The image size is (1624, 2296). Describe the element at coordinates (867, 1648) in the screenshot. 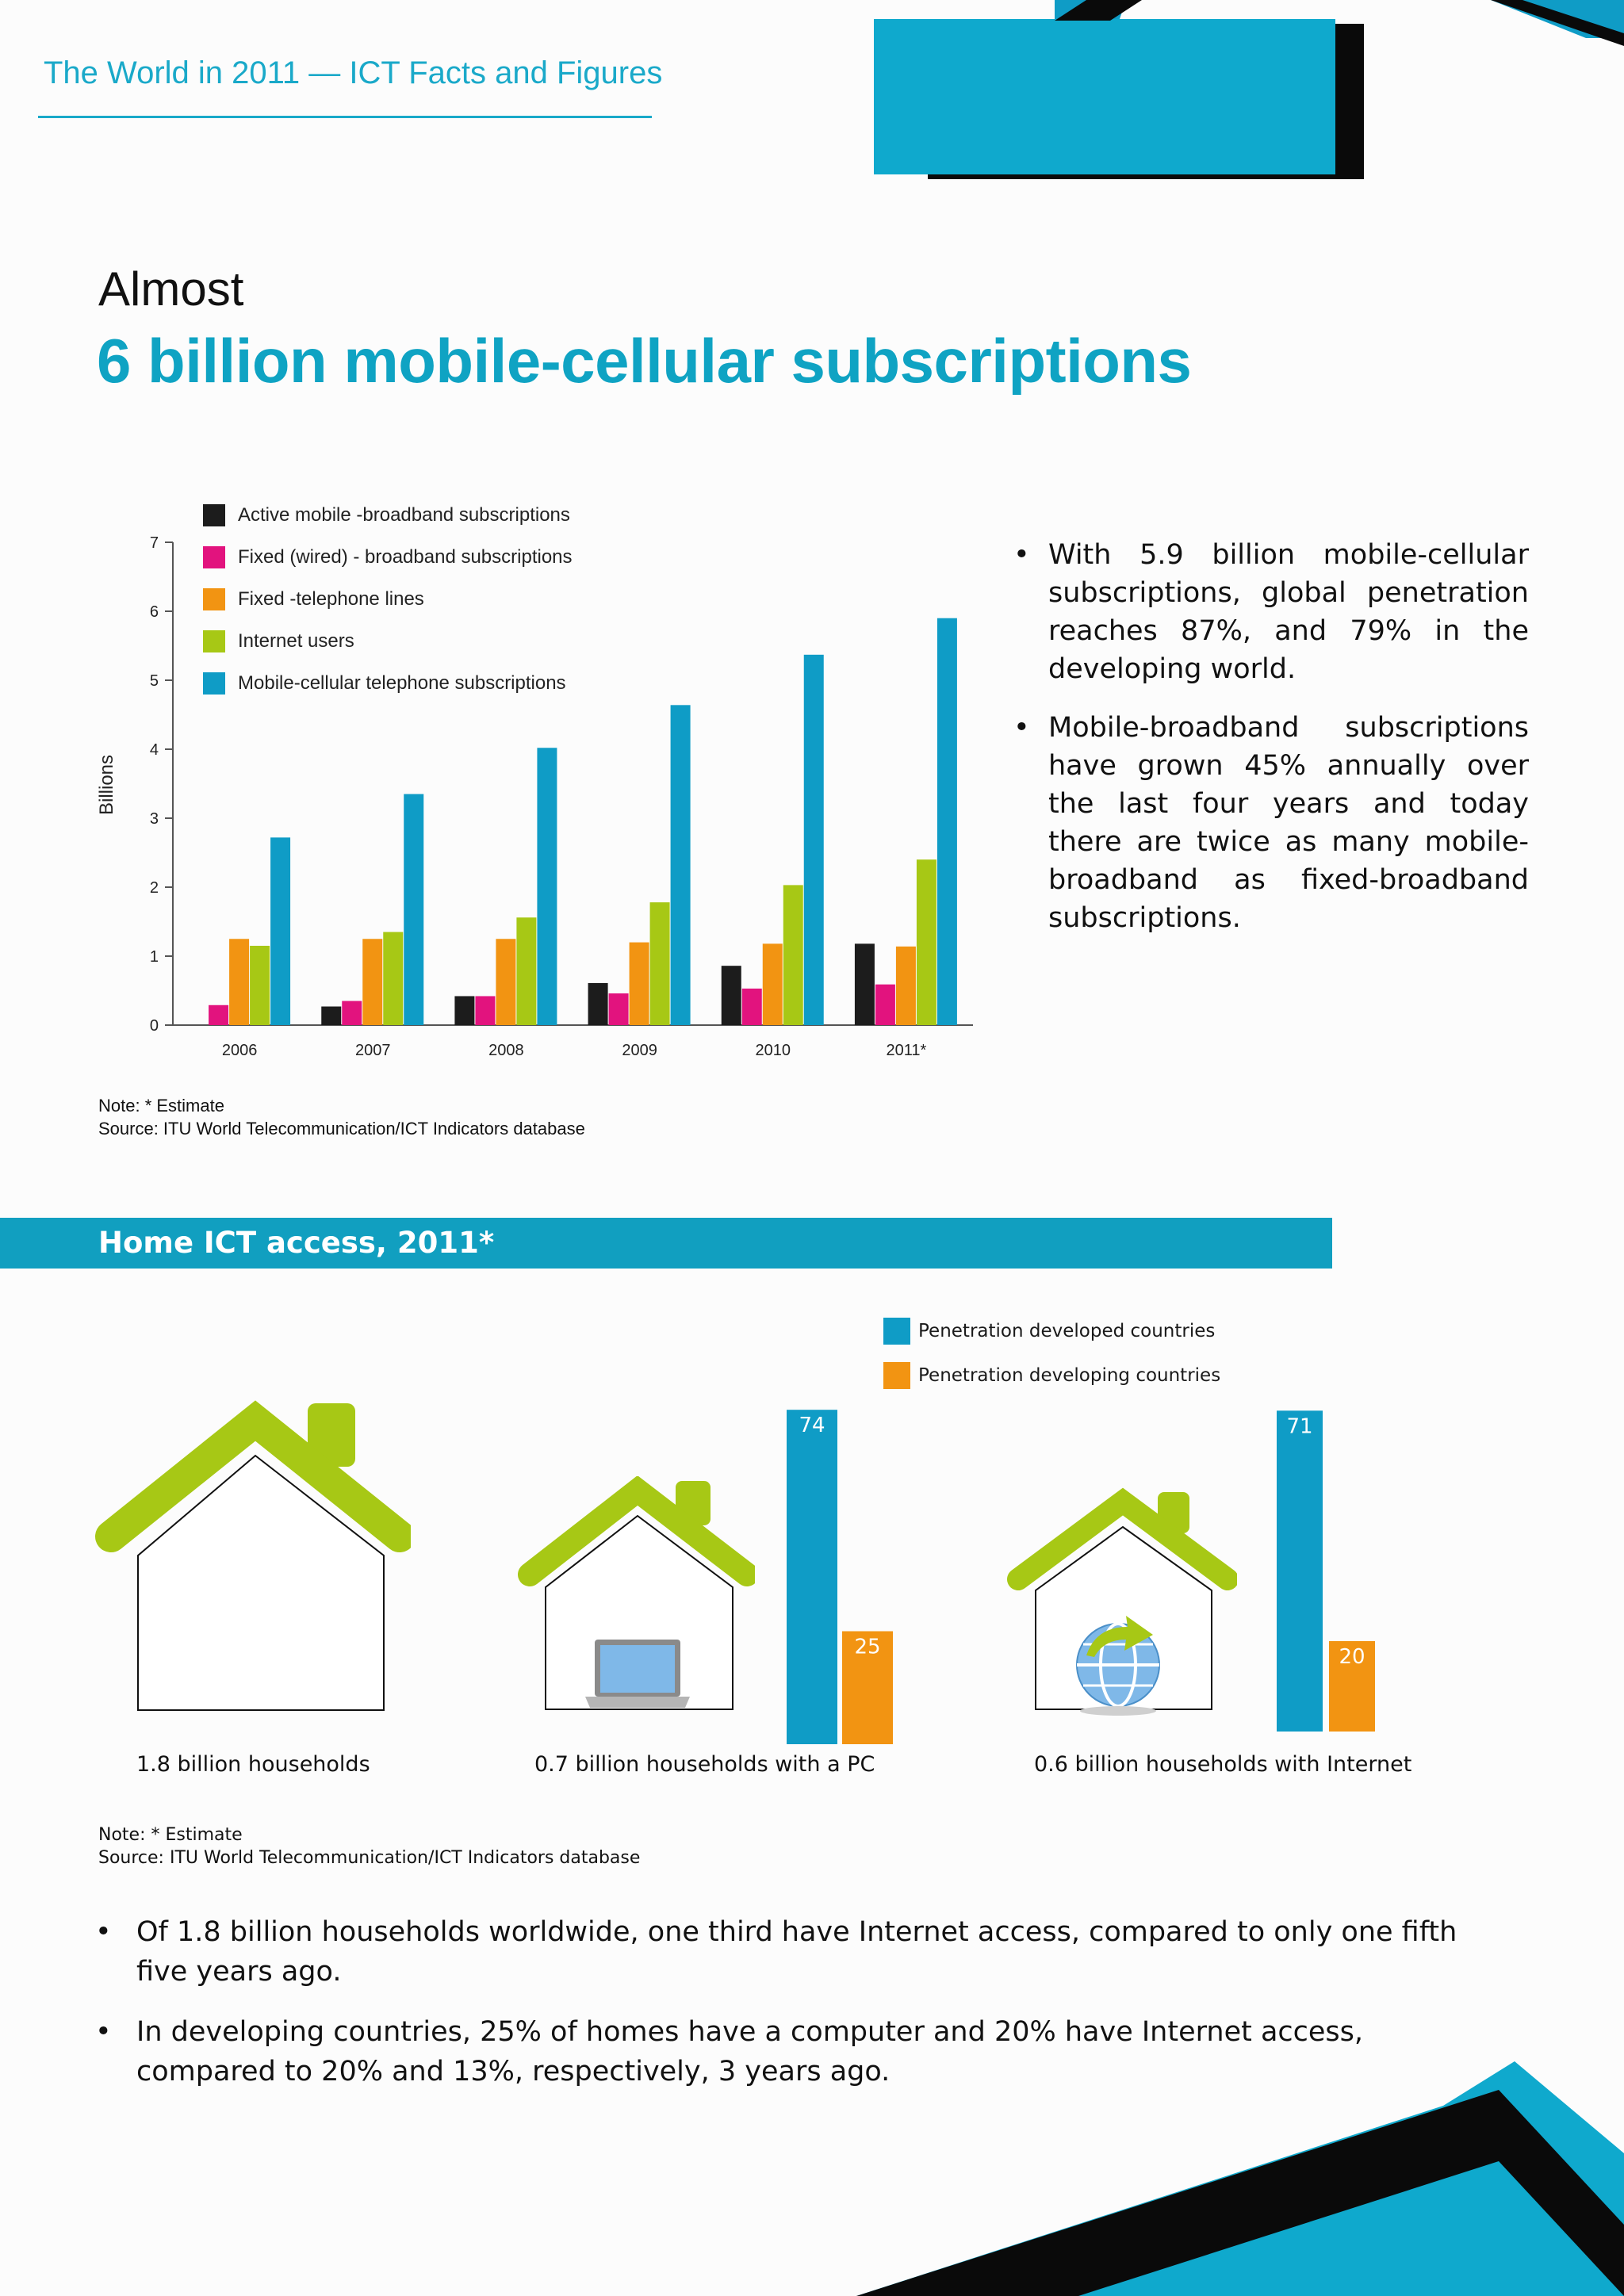

I see `penetration-value-label: 25` at that location.